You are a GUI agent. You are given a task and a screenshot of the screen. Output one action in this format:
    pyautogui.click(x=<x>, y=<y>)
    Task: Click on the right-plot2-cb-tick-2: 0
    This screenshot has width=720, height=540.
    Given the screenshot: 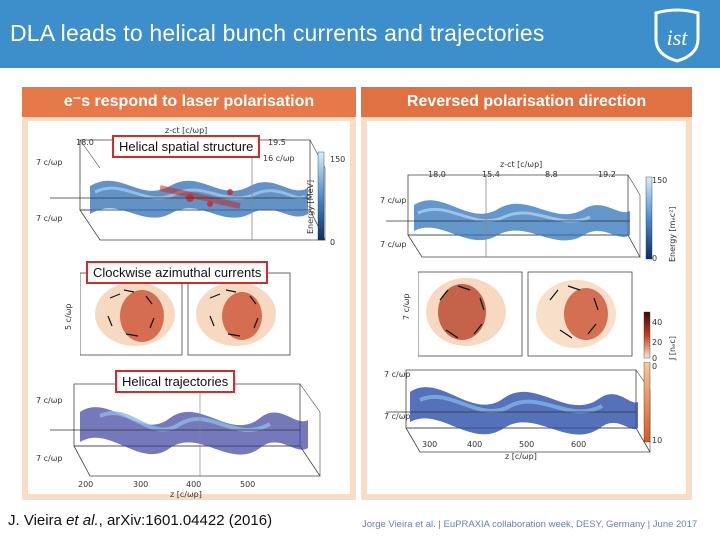 What is the action you would take?
    pyautogui.click(x=655, y=358)
    